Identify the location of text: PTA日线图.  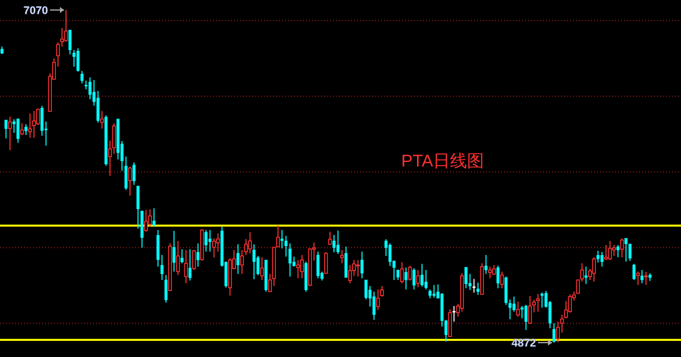
(442, 161).